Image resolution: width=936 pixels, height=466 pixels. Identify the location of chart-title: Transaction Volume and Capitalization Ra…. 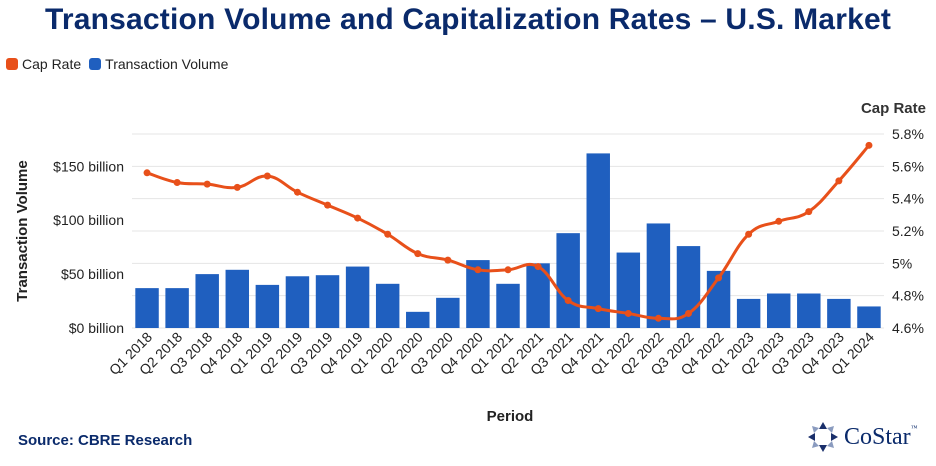
(468, 19).